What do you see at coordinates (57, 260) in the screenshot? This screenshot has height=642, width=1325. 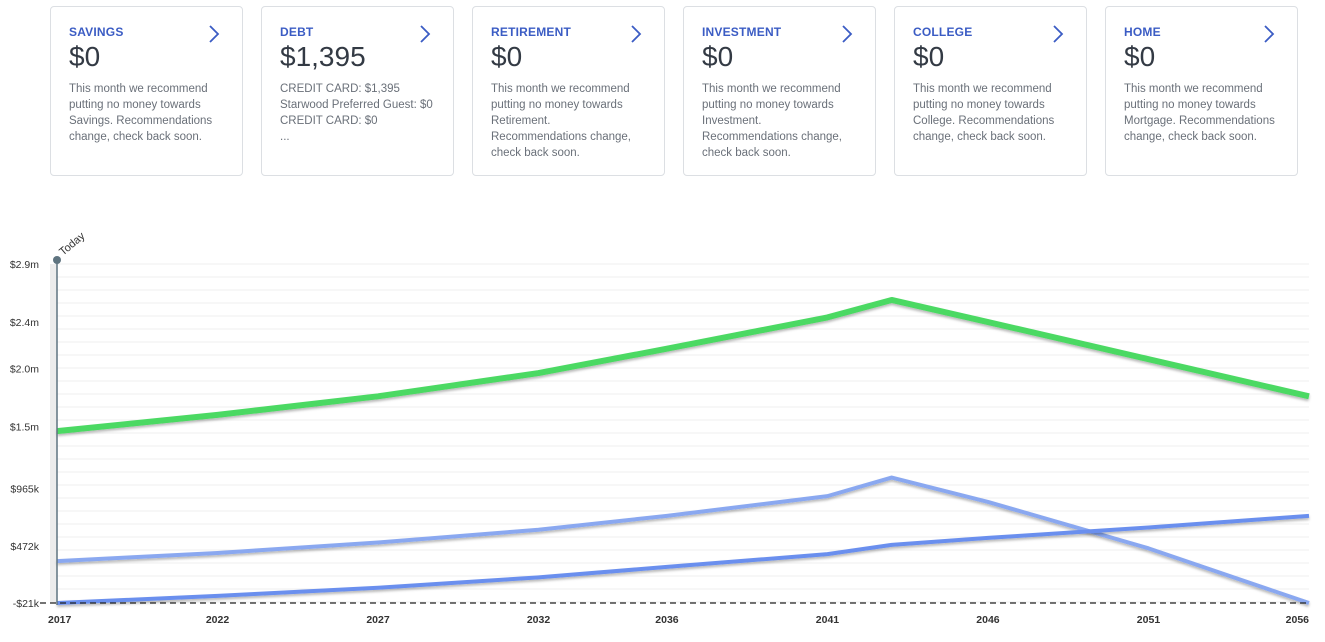 I see `today-marker-dot` at bounding box center [57, 260].